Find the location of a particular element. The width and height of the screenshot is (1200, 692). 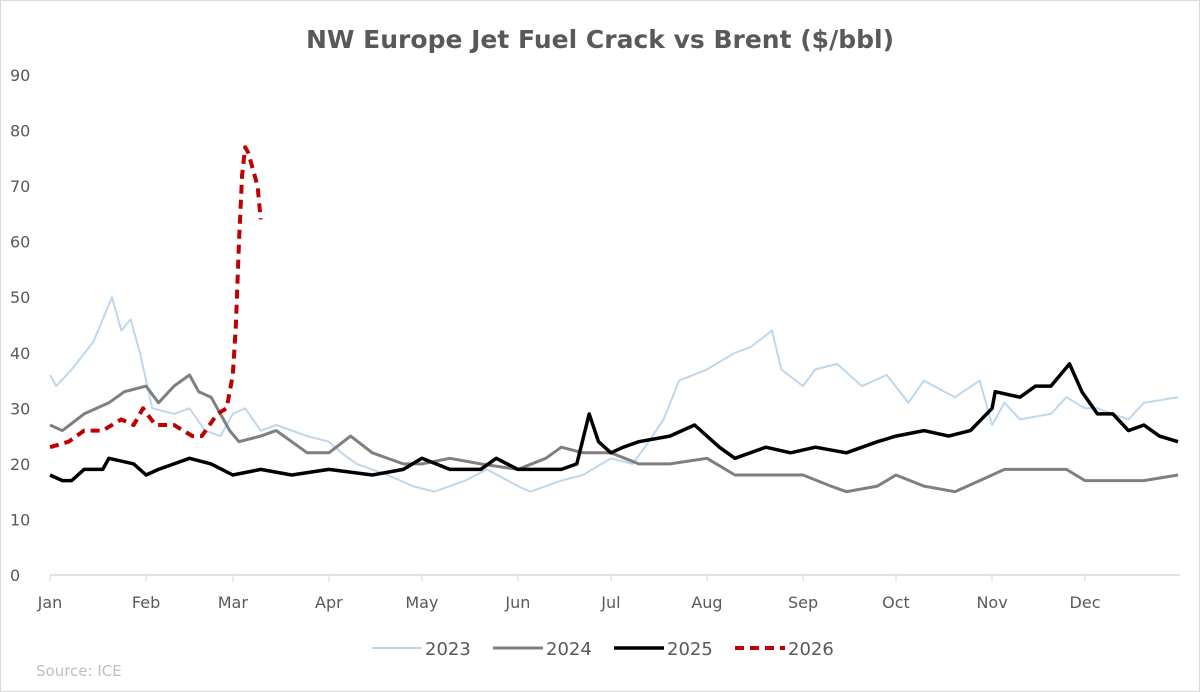

y-tick-label: 20 is located at coordinates (20, 464).